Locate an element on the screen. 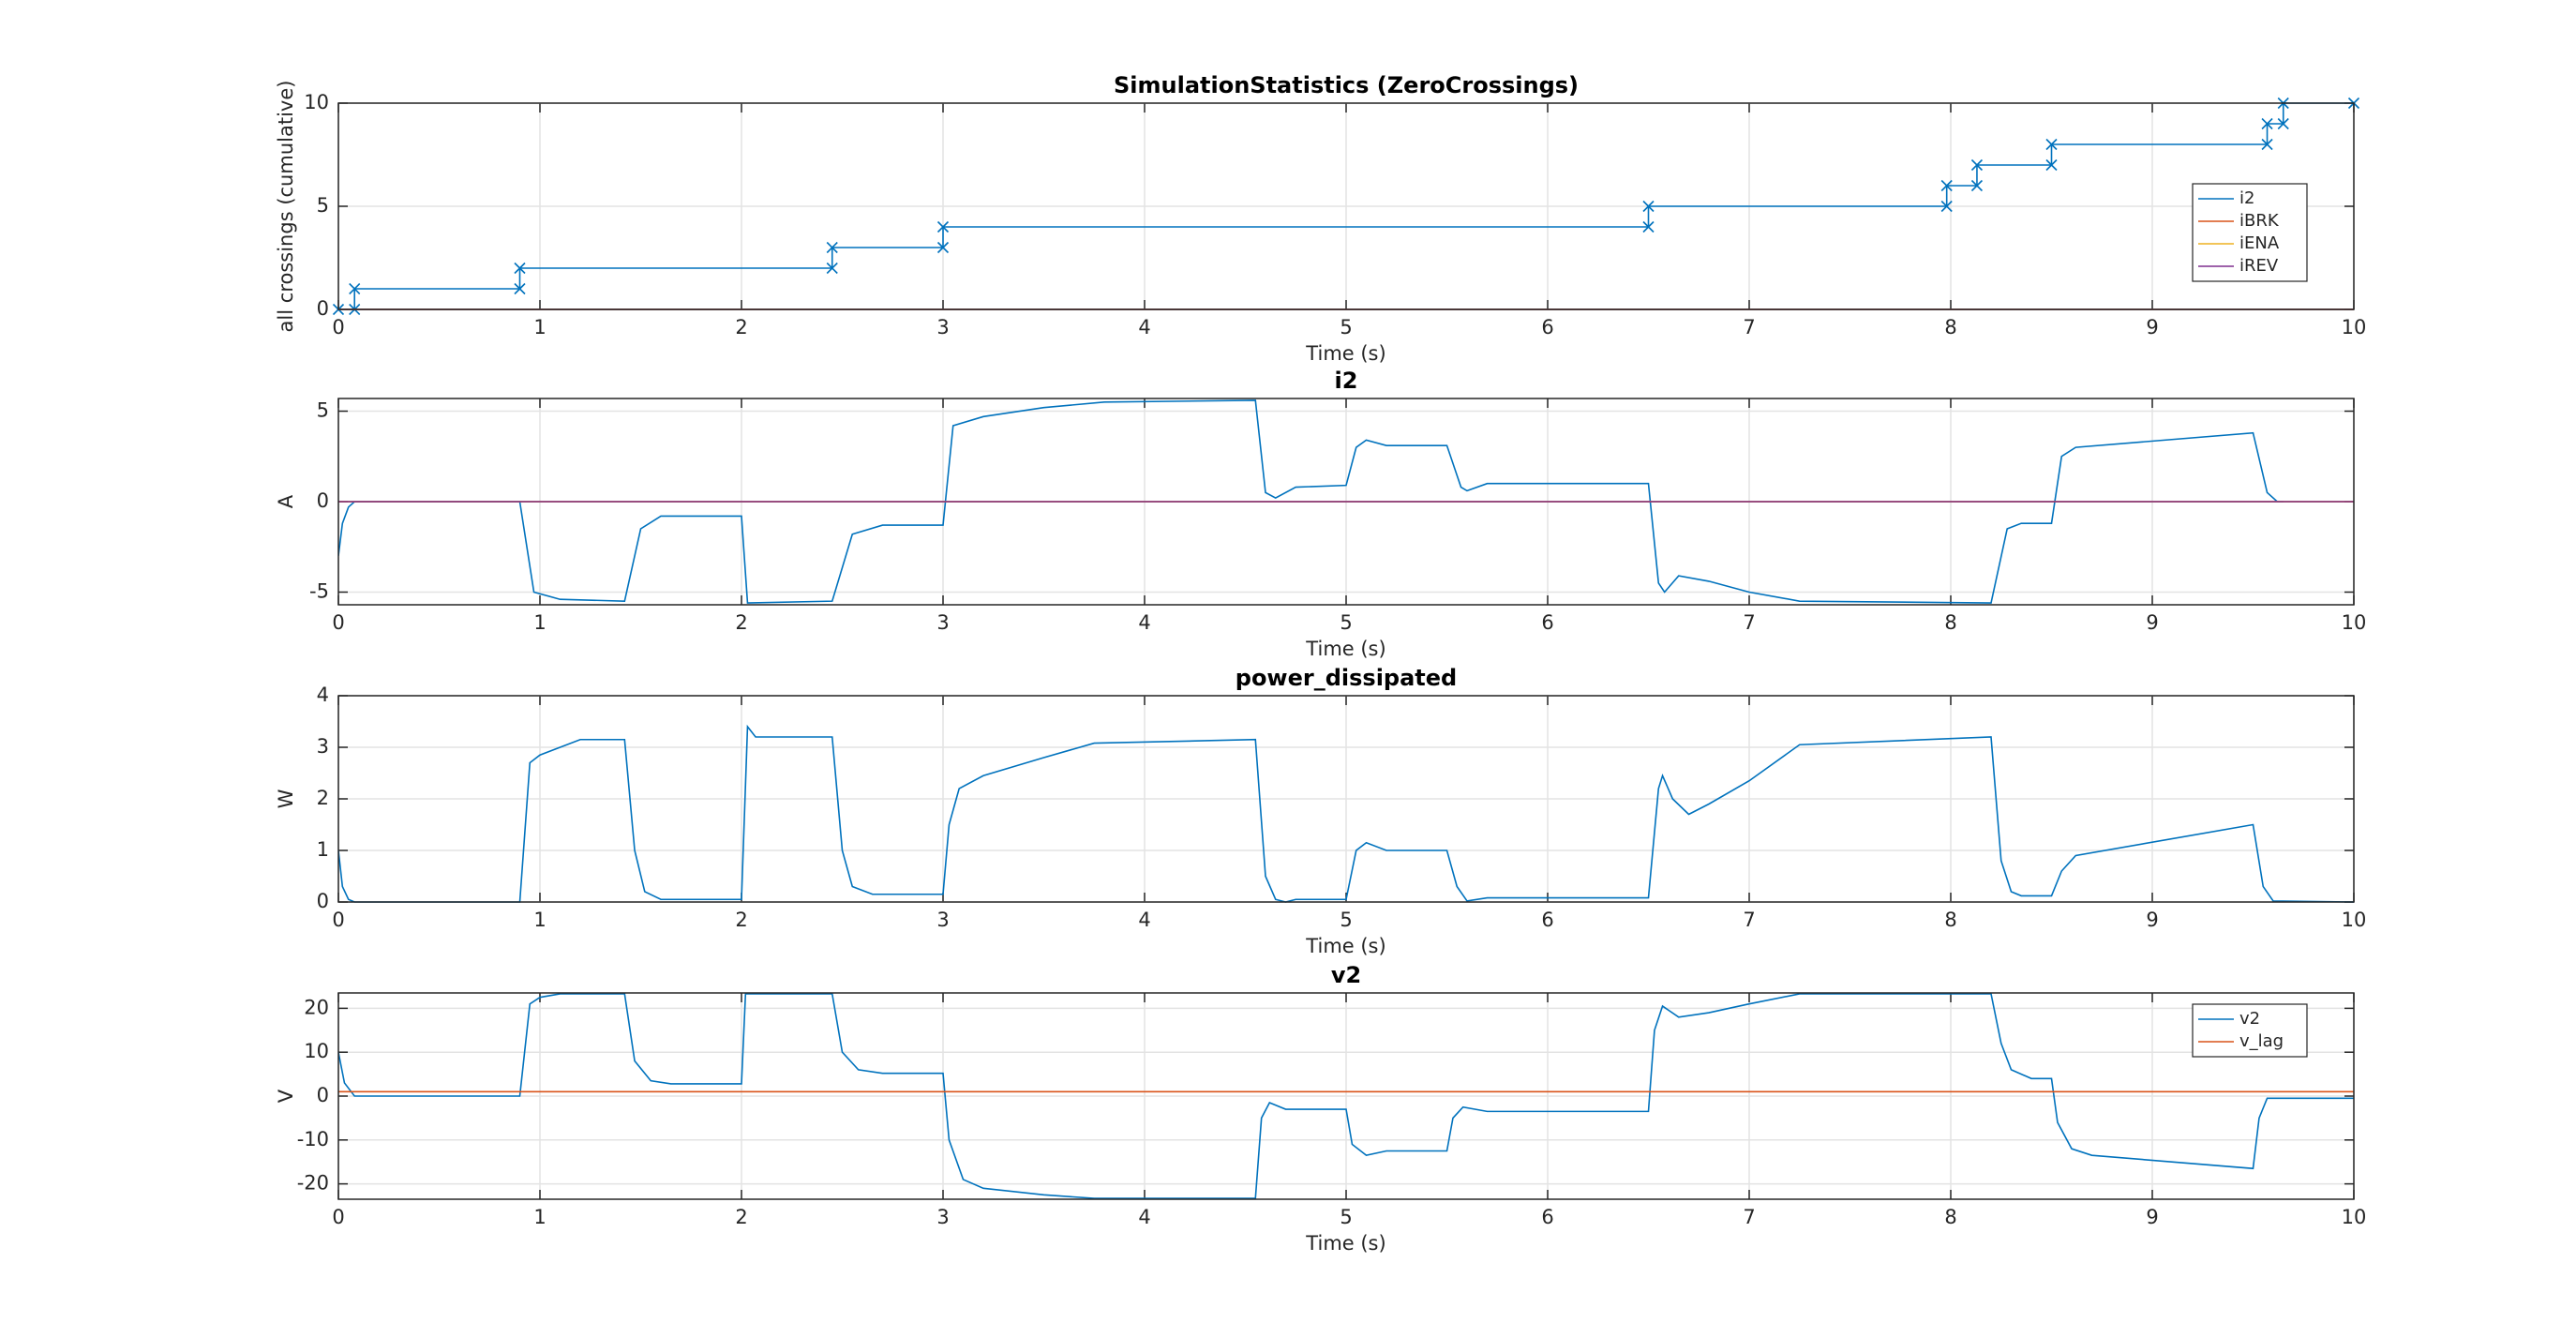 The width and height of the screenshot is (2576, 1338). y-tick-label: -20 is located at coordinates (313, 1183).